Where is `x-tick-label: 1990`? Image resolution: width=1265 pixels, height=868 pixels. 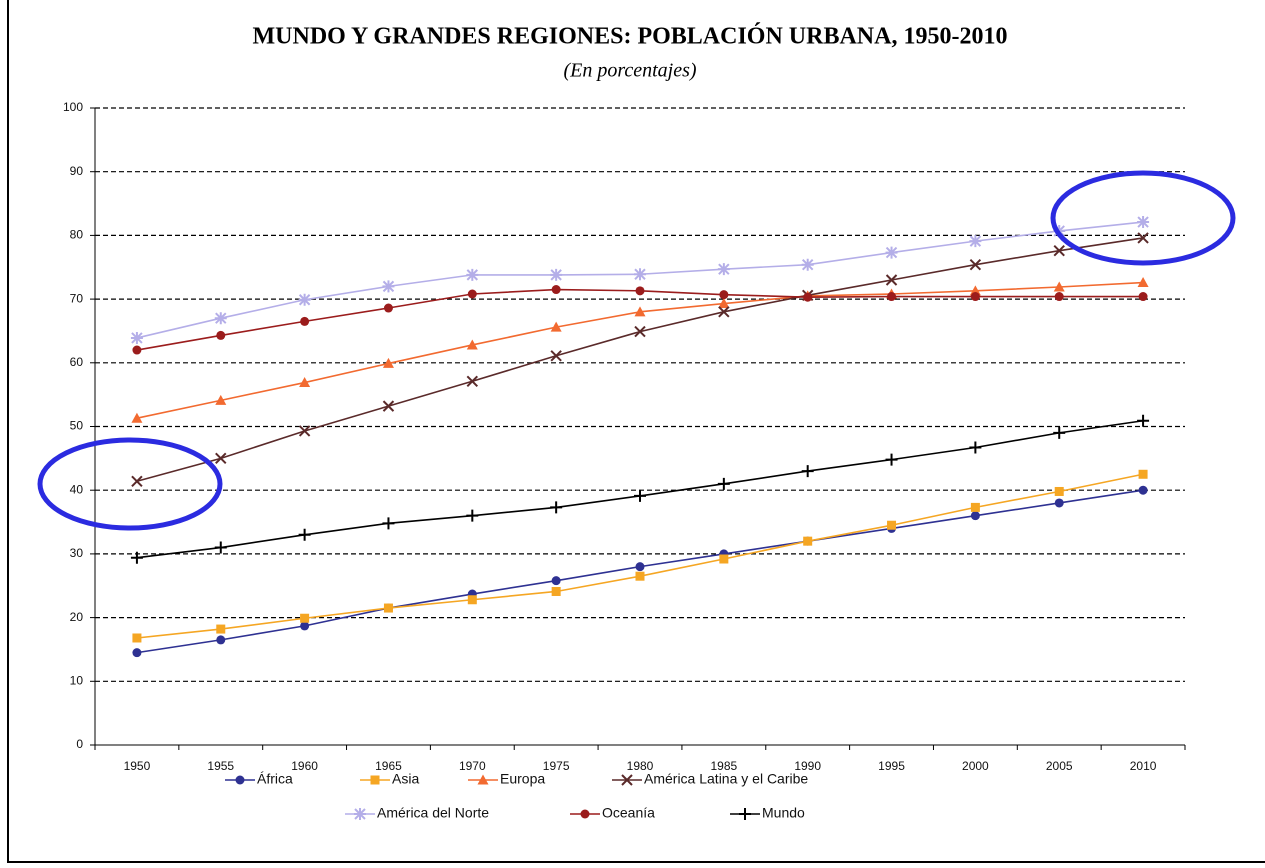
x-tick-label: 1990 is located at coordinates (807, 766).